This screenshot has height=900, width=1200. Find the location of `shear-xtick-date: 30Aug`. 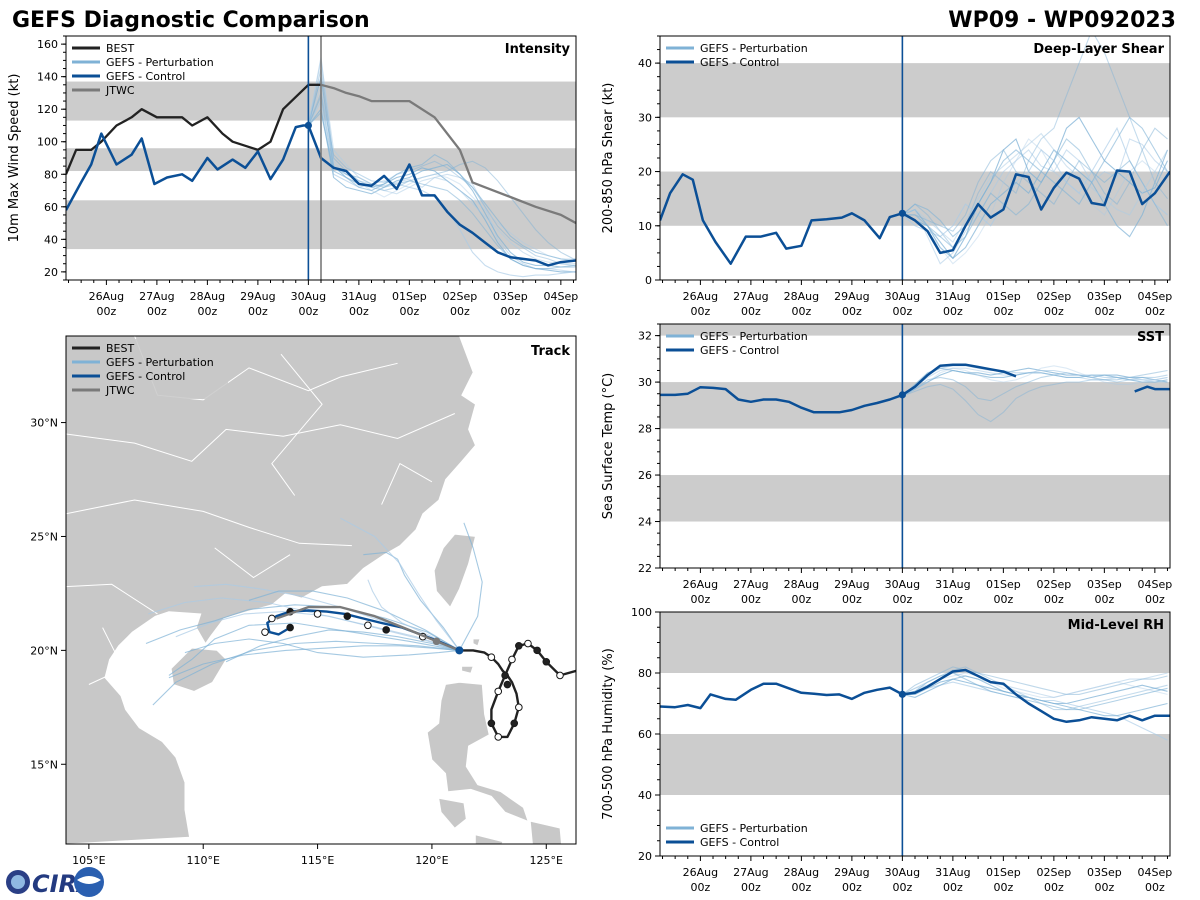

shear-xtick-date: 30Aug is located at coordinates (902, 296).